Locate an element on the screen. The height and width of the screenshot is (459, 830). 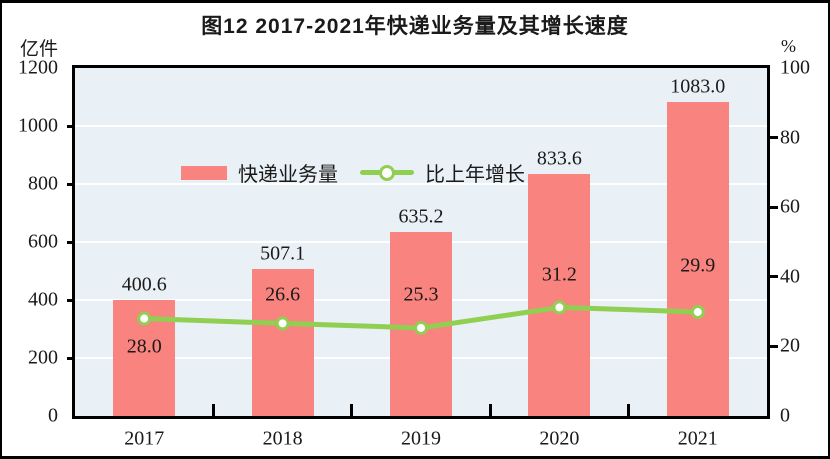
right-axis-tick-label: 40 is located at coordinates (790, 276).